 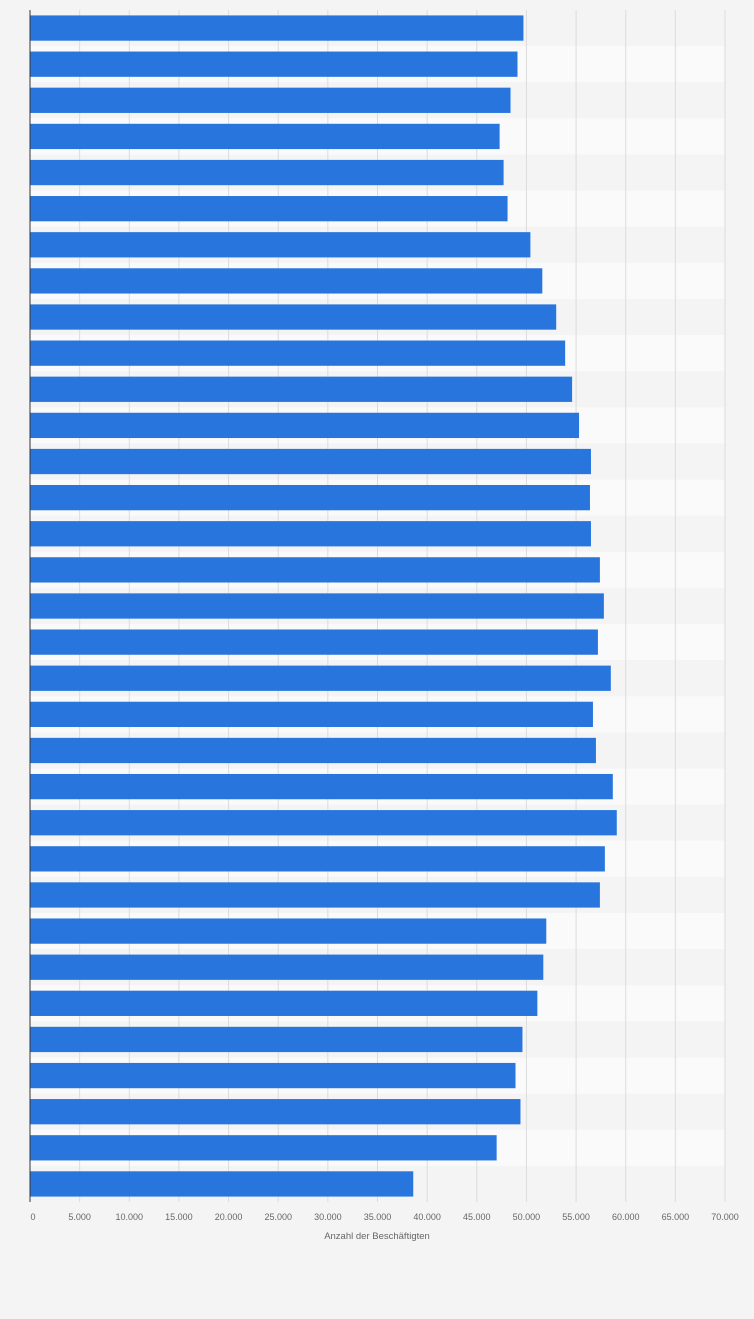 I want to click on x-tick-label: 20.000, so click(x=229, y=1217).